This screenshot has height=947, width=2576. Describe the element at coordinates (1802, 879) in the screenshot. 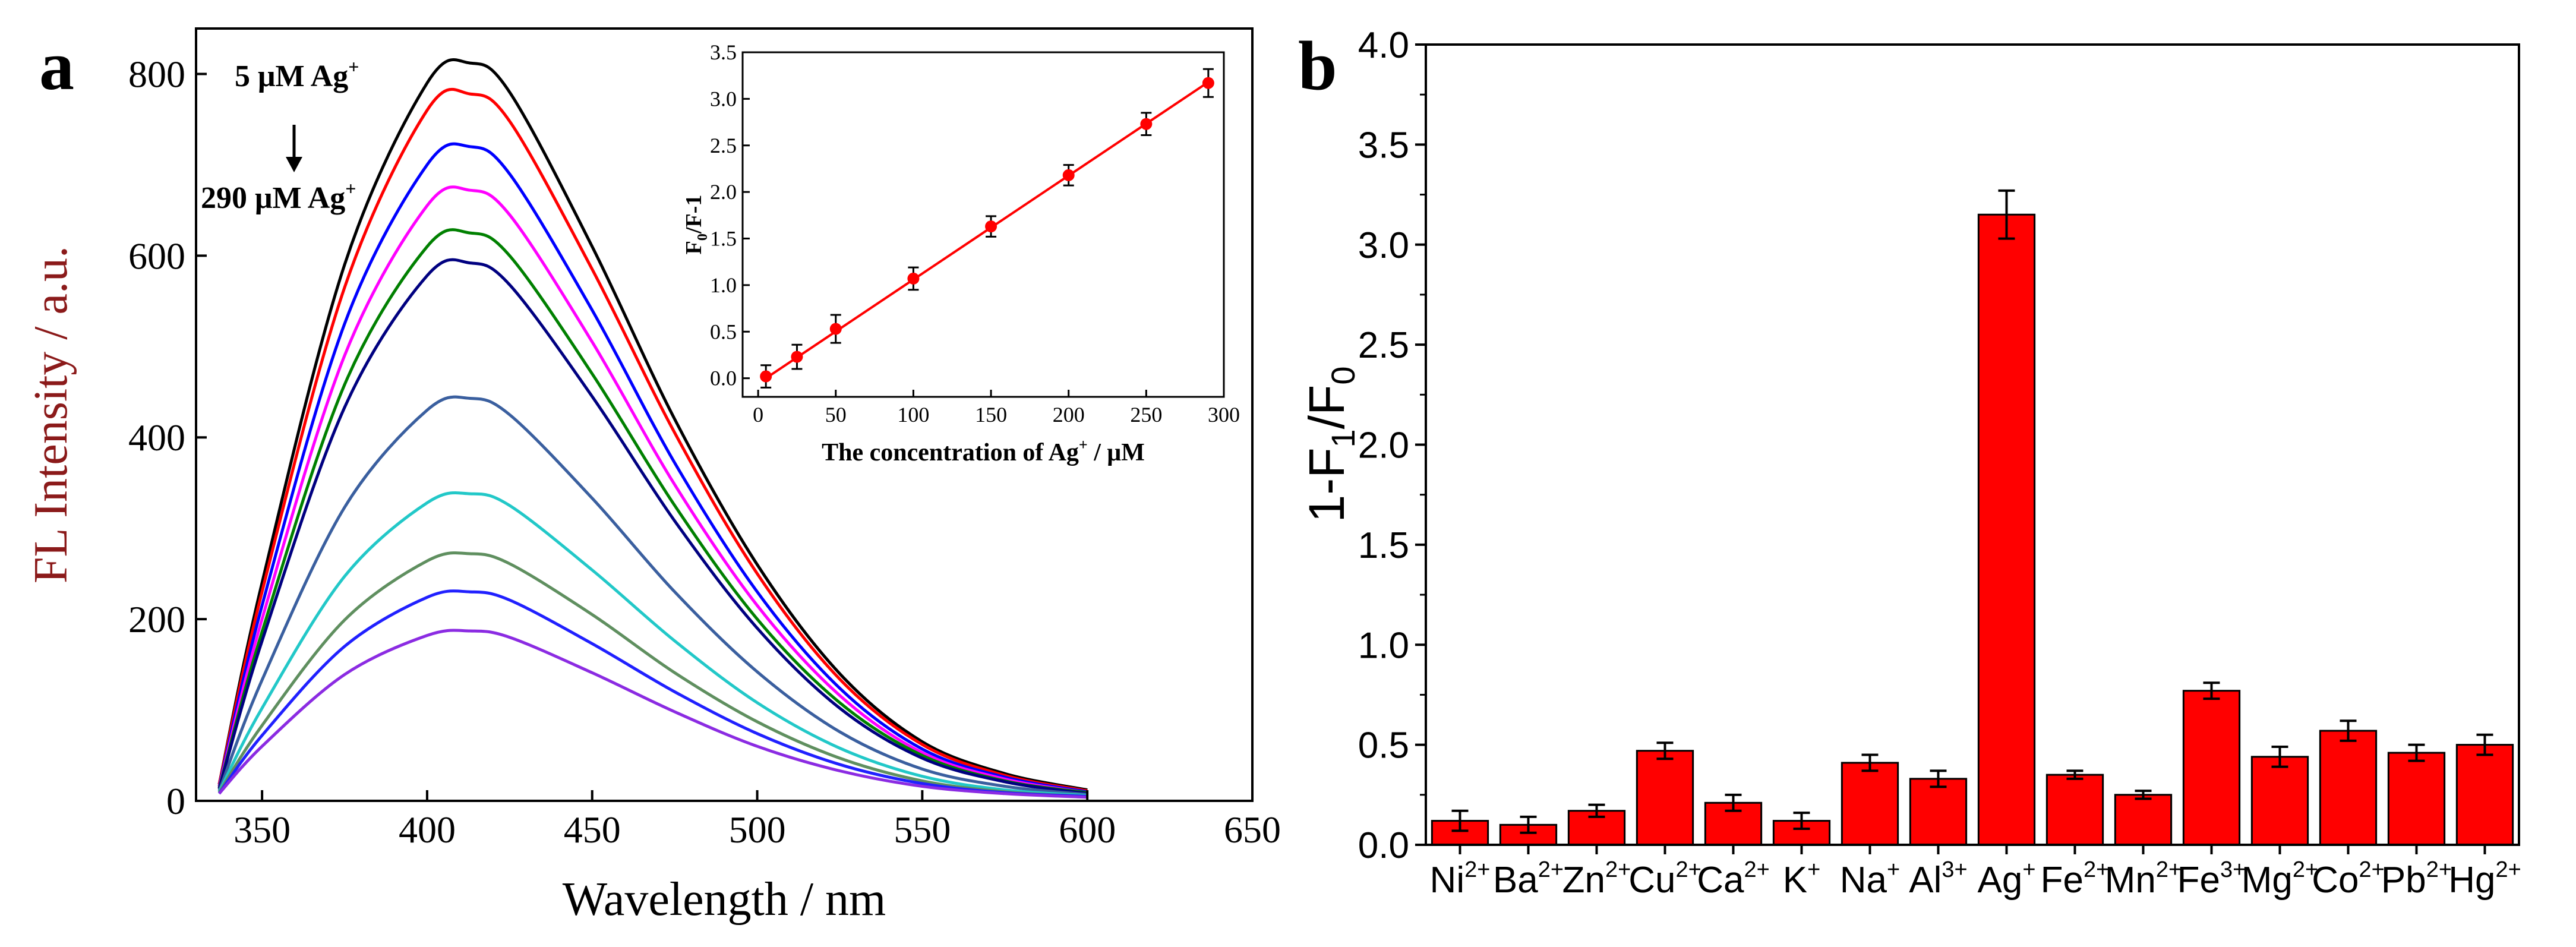

I see `category-label-6: K+` at that location.